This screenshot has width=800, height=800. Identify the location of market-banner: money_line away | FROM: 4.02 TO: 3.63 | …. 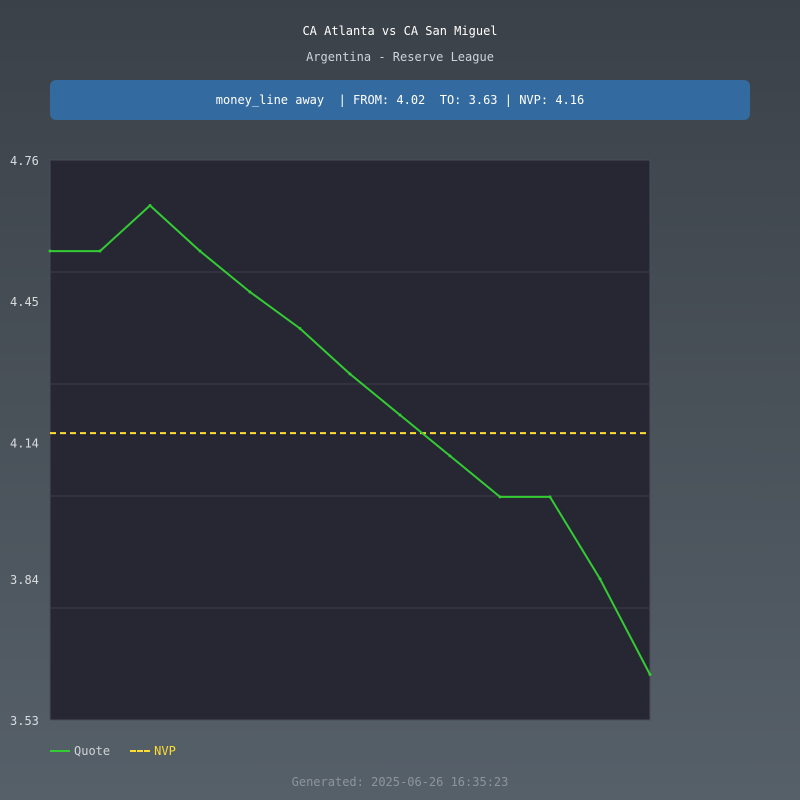
(400, 100).